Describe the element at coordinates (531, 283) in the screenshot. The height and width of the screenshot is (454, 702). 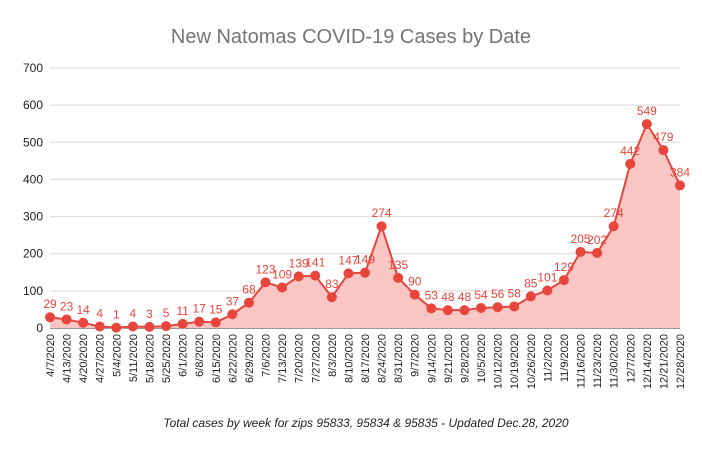
I see `data-label: 85` at that location.